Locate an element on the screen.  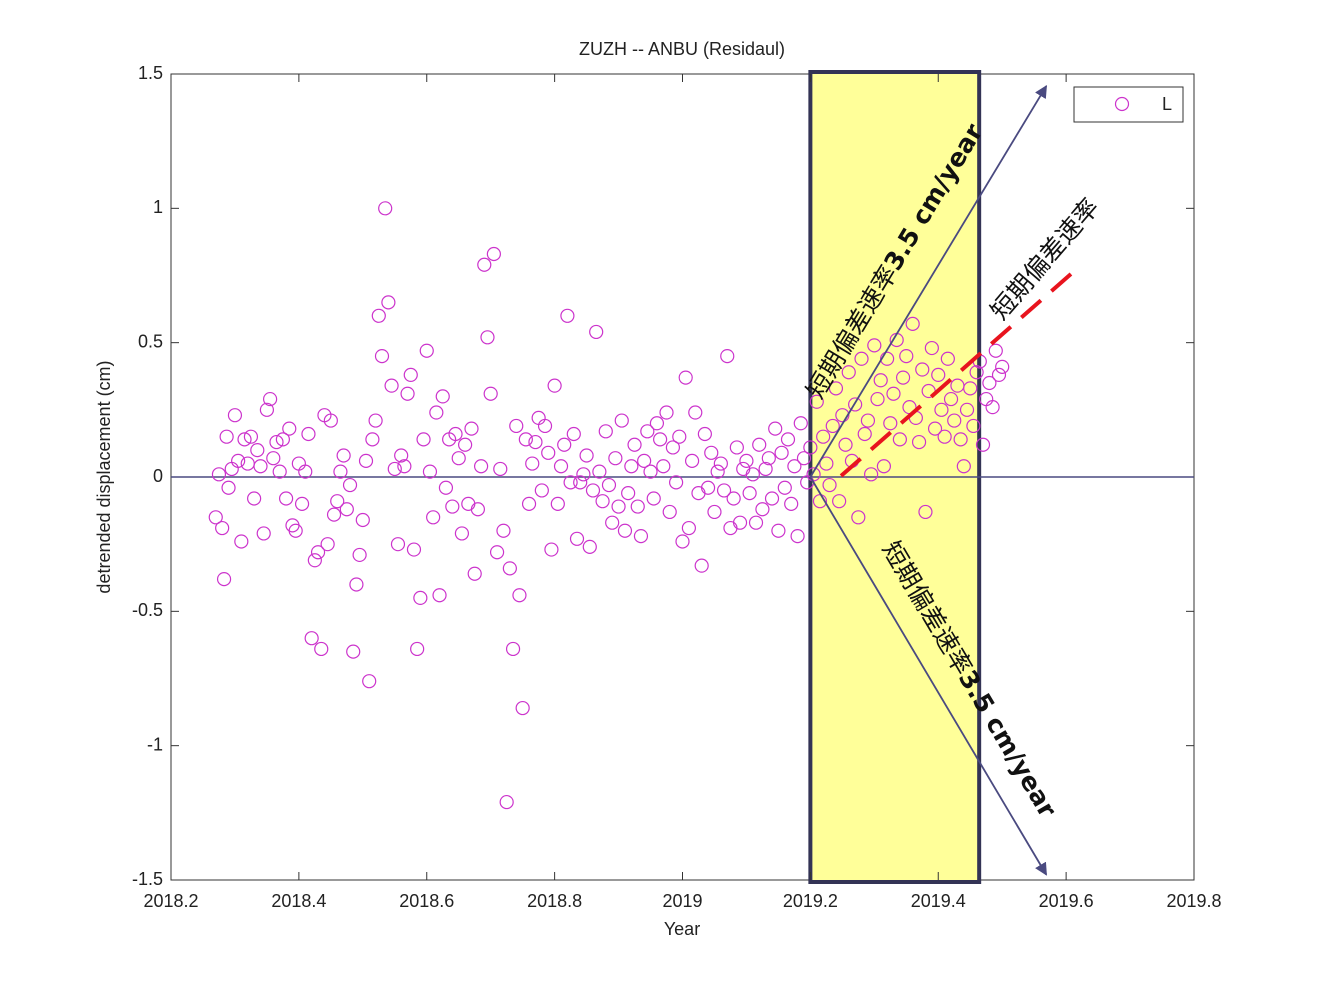
x-tick-label: 2019 is located at coordinates (682, 901).